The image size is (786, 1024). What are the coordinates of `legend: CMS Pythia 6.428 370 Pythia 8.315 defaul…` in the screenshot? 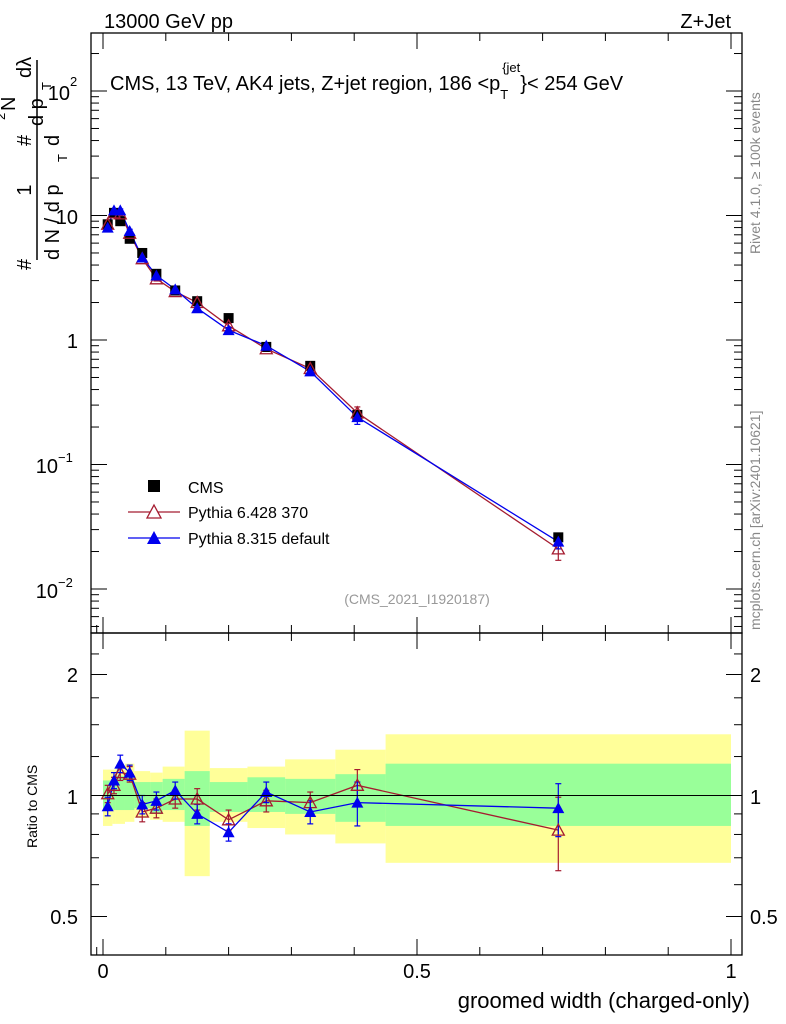 It's located at (229, 514).